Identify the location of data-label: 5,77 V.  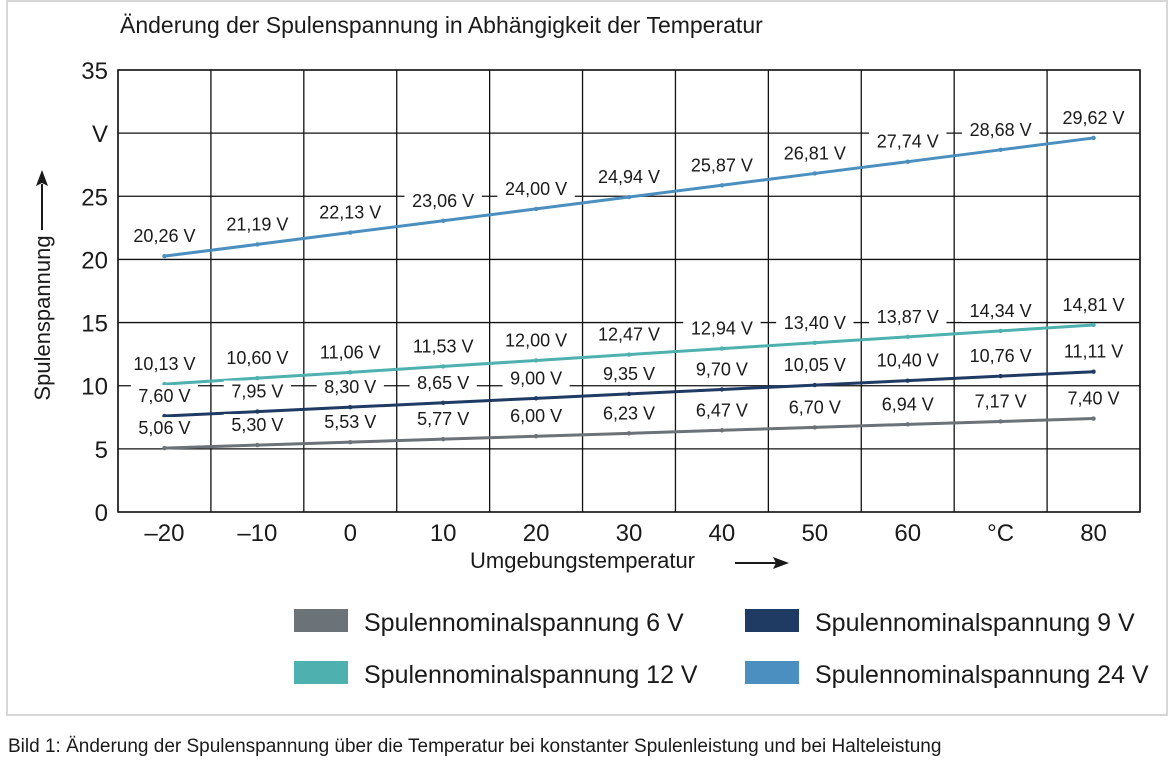
(443, 419).